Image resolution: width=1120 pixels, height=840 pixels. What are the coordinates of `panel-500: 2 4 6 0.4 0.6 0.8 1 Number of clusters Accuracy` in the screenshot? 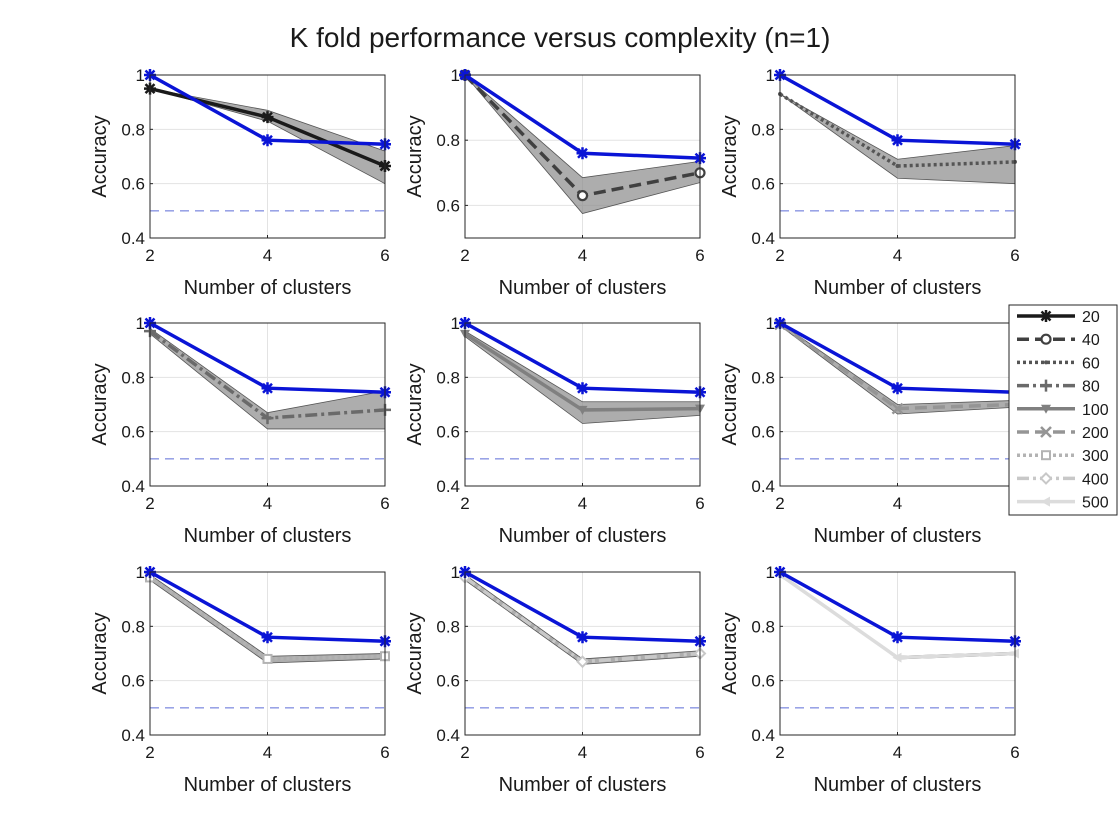 It's located at (870, 679).